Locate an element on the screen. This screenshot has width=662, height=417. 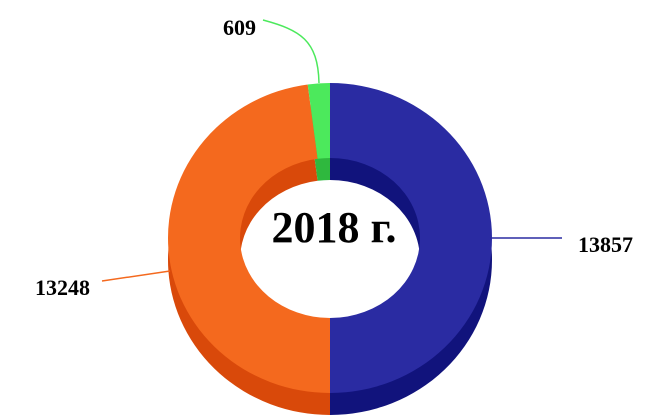
chart-title: 2018 г. is located at coordinates (333, 227).